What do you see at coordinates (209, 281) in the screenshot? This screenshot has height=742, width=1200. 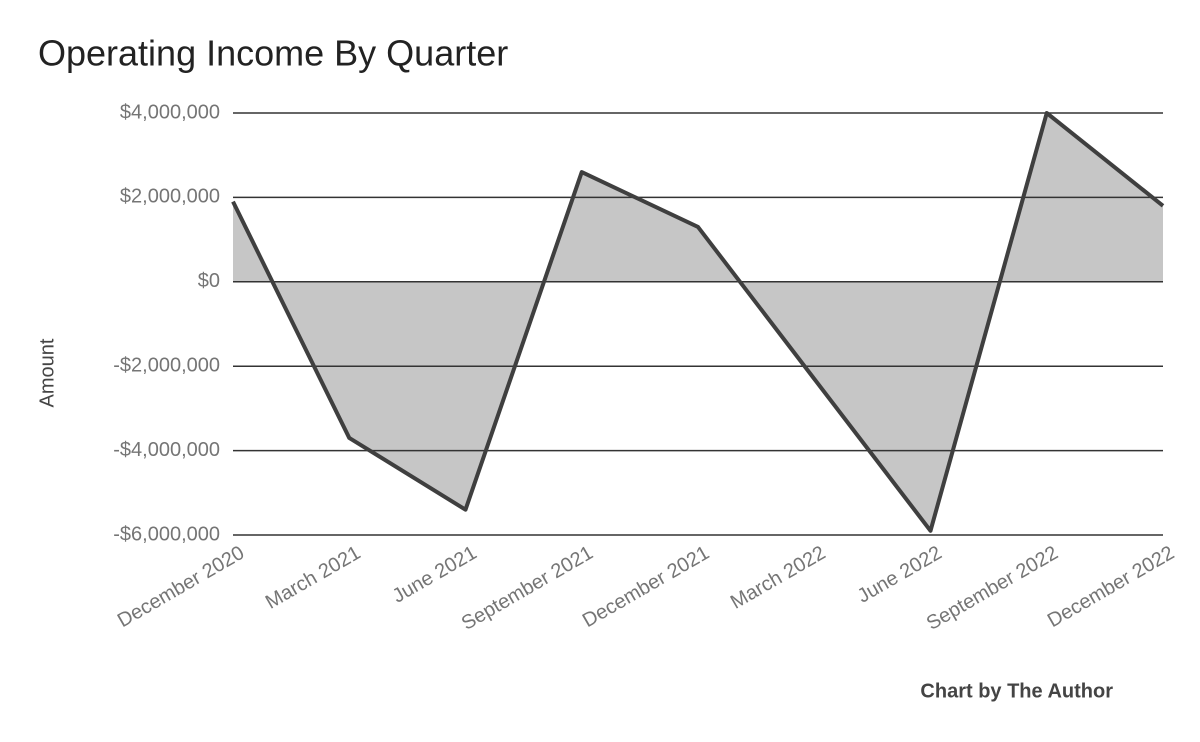 I see `y-tick-label: $0` at bounding box center [209, 281].